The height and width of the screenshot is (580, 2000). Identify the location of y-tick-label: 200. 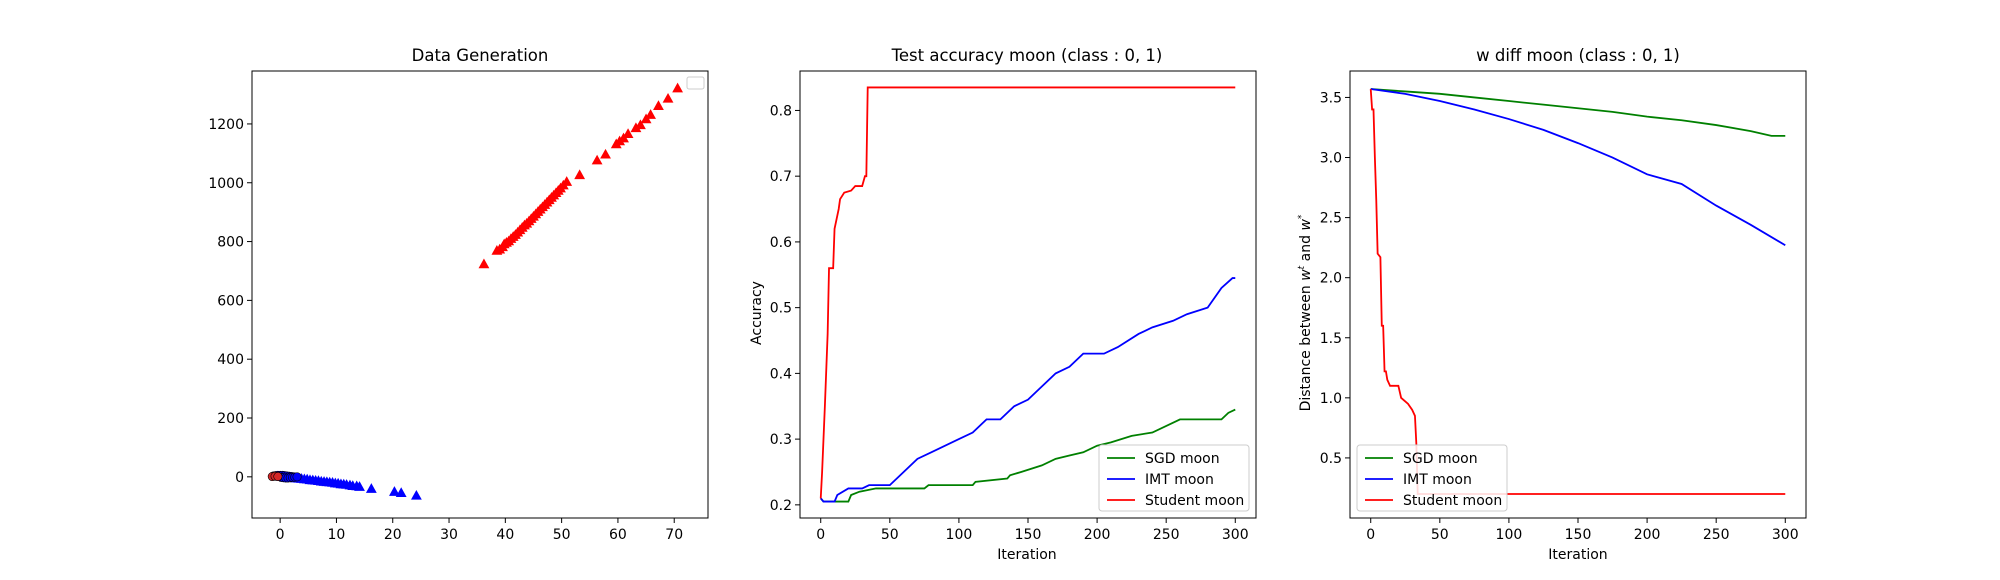
(230, 419).